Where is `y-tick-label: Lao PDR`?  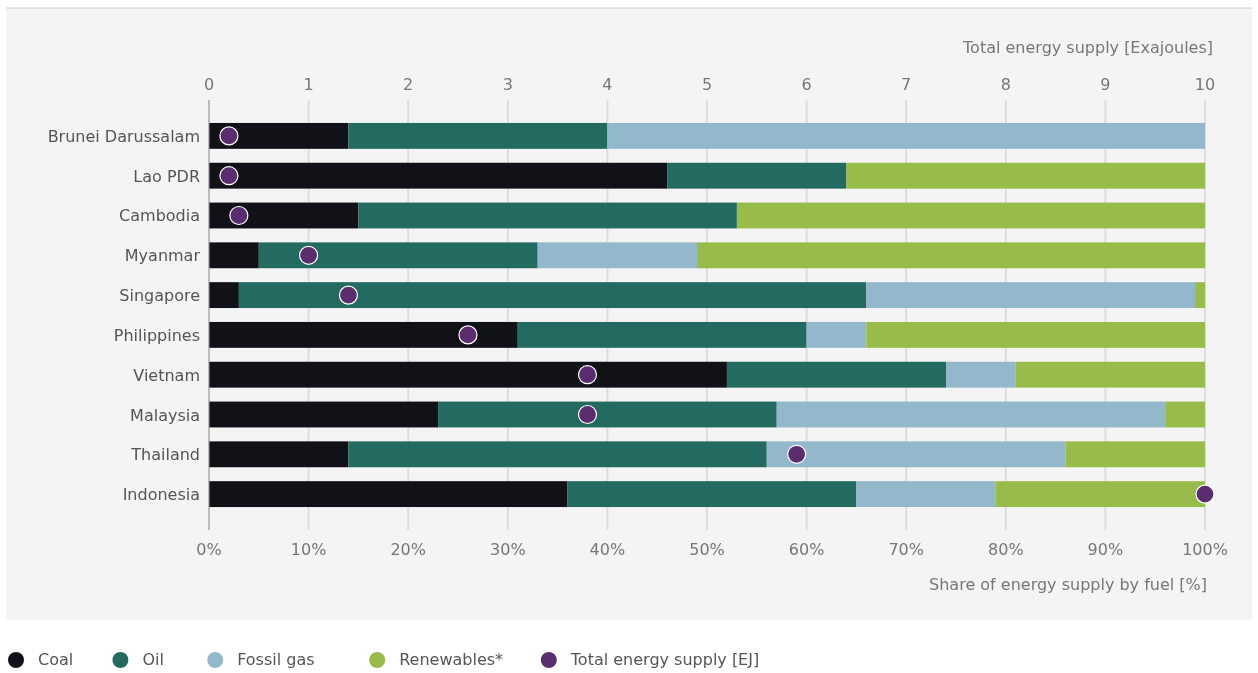
y-tick-label: Lao PDR is located at coordinates (166, 176).